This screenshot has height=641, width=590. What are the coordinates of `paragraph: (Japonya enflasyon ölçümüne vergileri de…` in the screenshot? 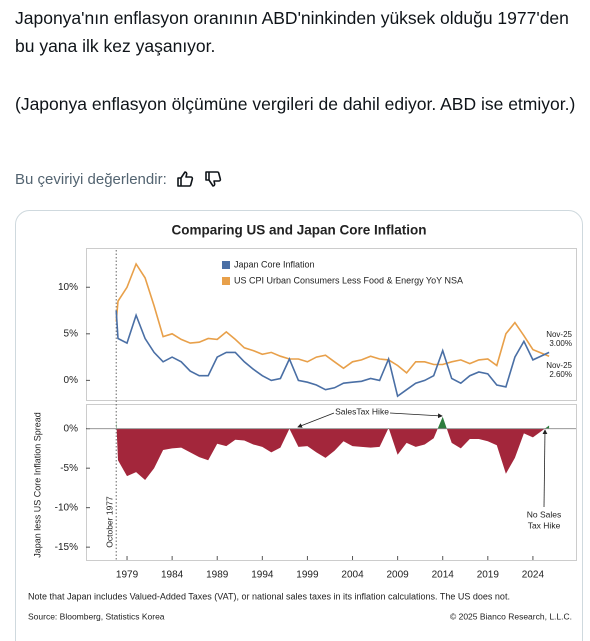 It's located at (295, 104).